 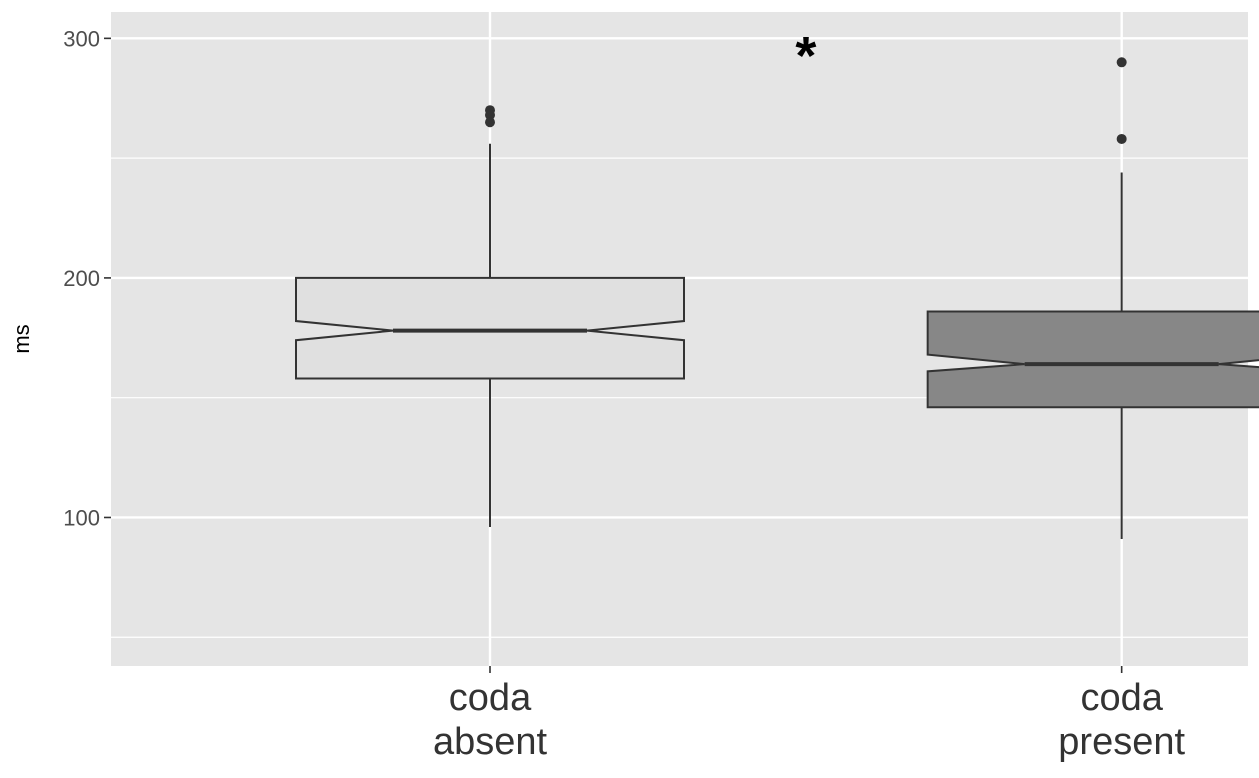 I want to click on y-axis: 100 200 300, so click(x=87, y=278).